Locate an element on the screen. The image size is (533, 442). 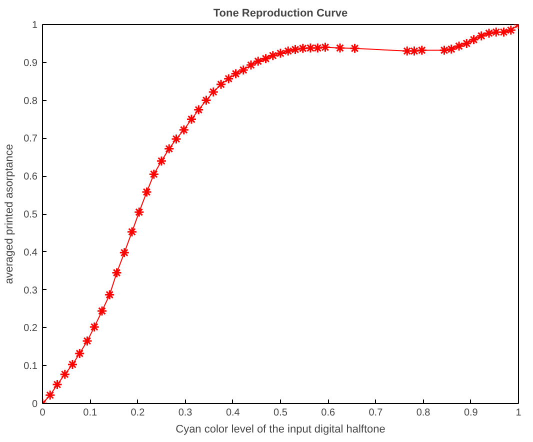
x-tick-label: 0.3 is located at coordinates (185, 413).